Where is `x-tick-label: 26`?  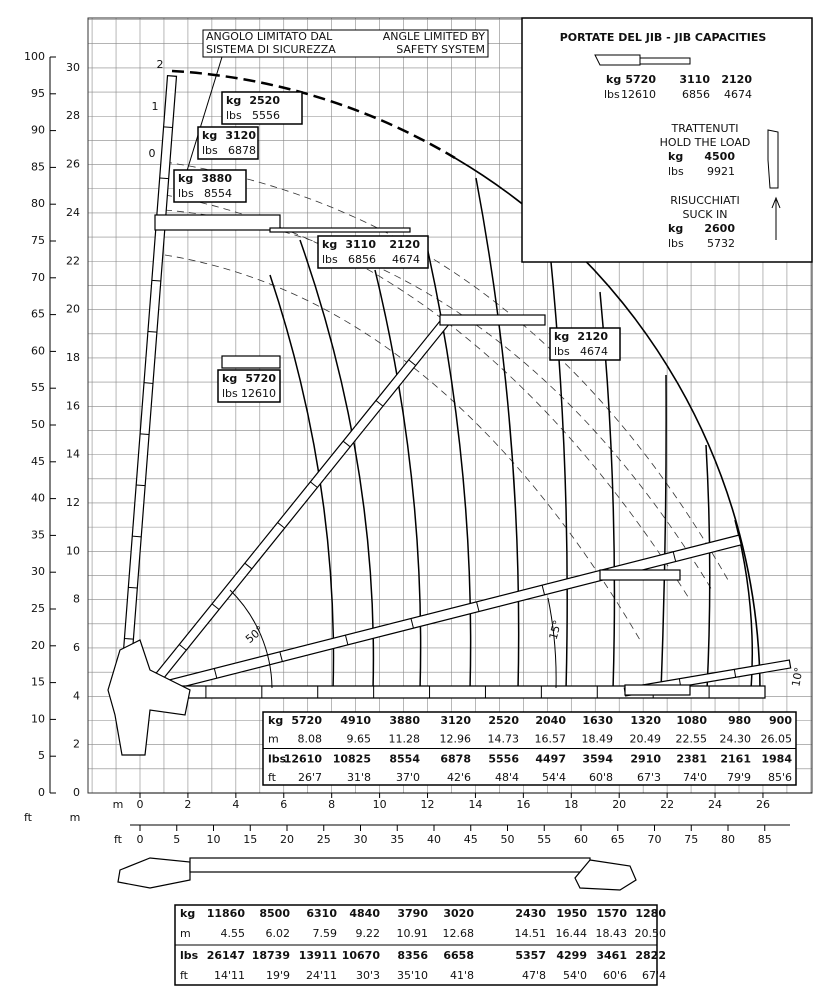
x-tick-label: 26 is located at coordinates (763, 804).